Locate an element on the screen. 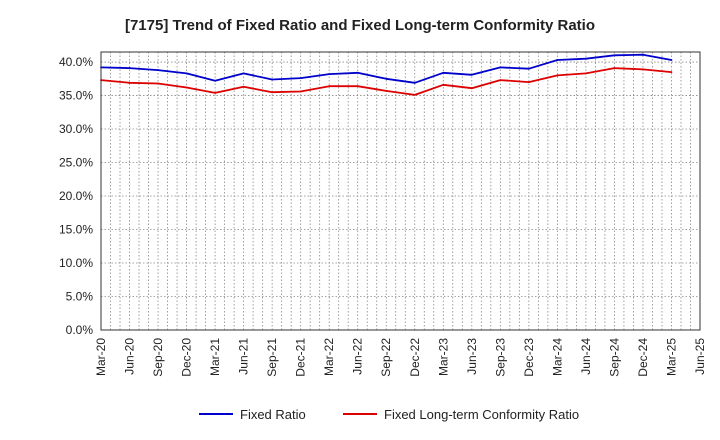  x-tick-label: Mar-20 is located at coordinates (101, 357).